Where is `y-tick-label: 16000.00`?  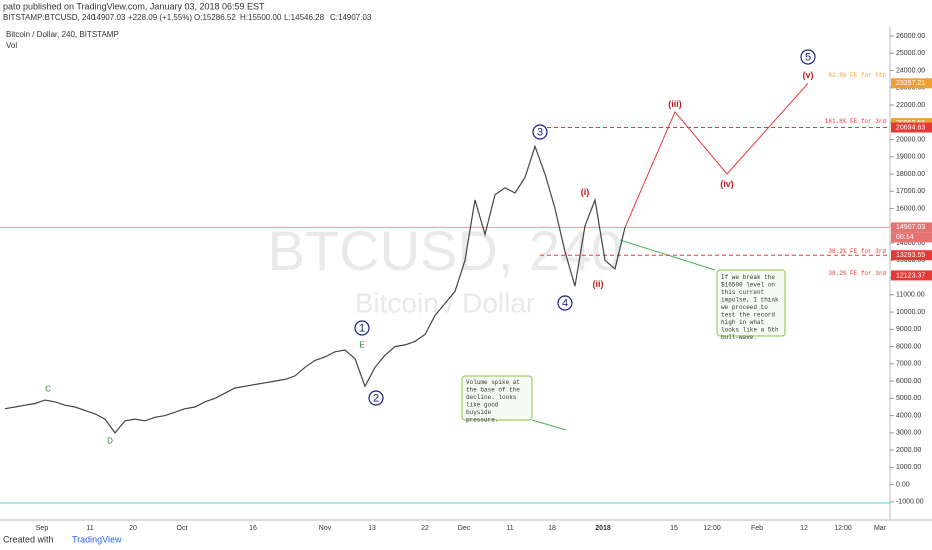
y-tick-label: 16000.00 is located at coordinates (910, 208).